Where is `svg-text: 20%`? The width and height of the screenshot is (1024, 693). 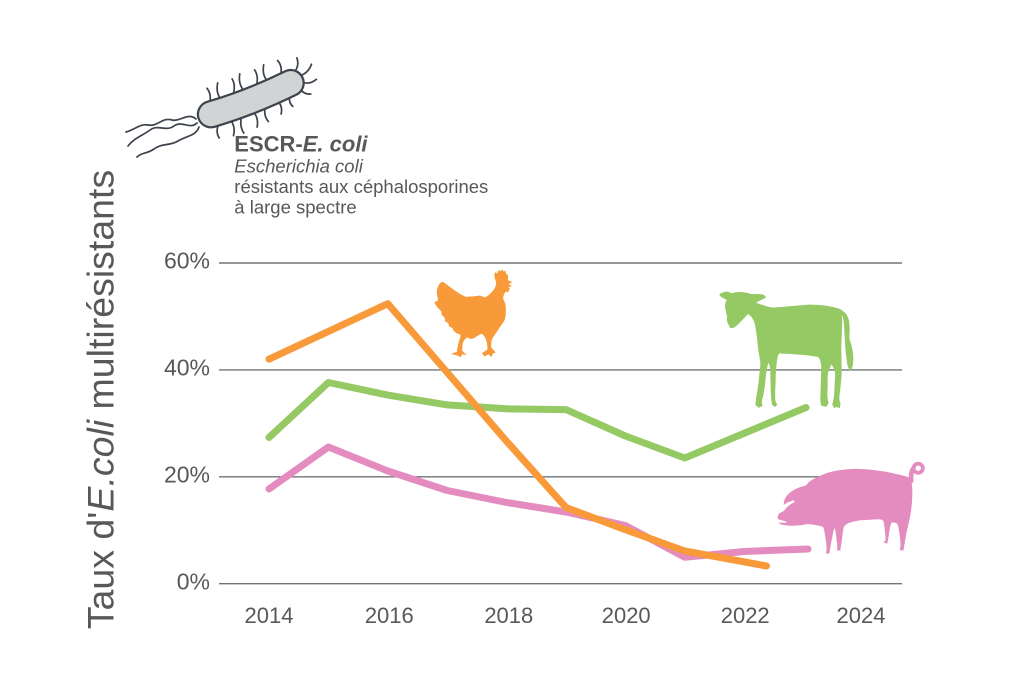 svg-text: 20% is located at coordinates (187, 474).